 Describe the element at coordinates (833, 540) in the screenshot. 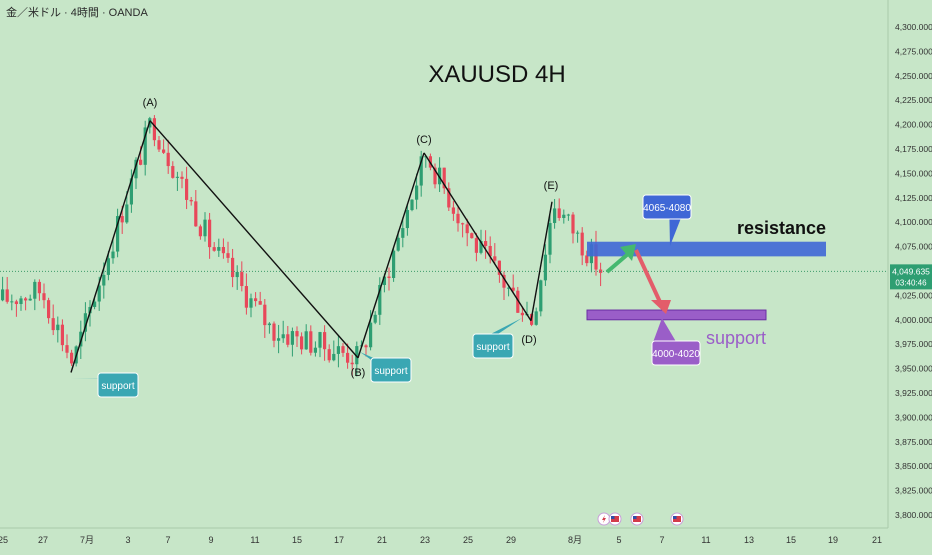

I see `time-tick-label: 19` at that location.